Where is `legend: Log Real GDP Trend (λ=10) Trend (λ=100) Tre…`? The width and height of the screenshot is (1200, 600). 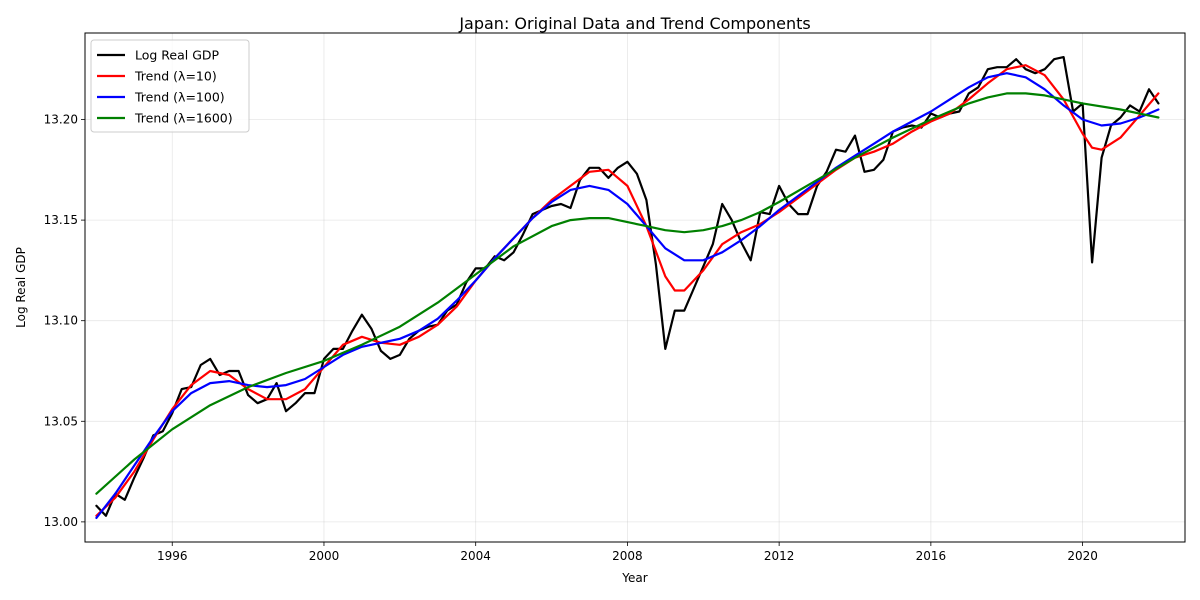 legend: Log Real GDP Trend (λ=10) Trend (λ=100) Tre… is located at coordinates (170, 86).